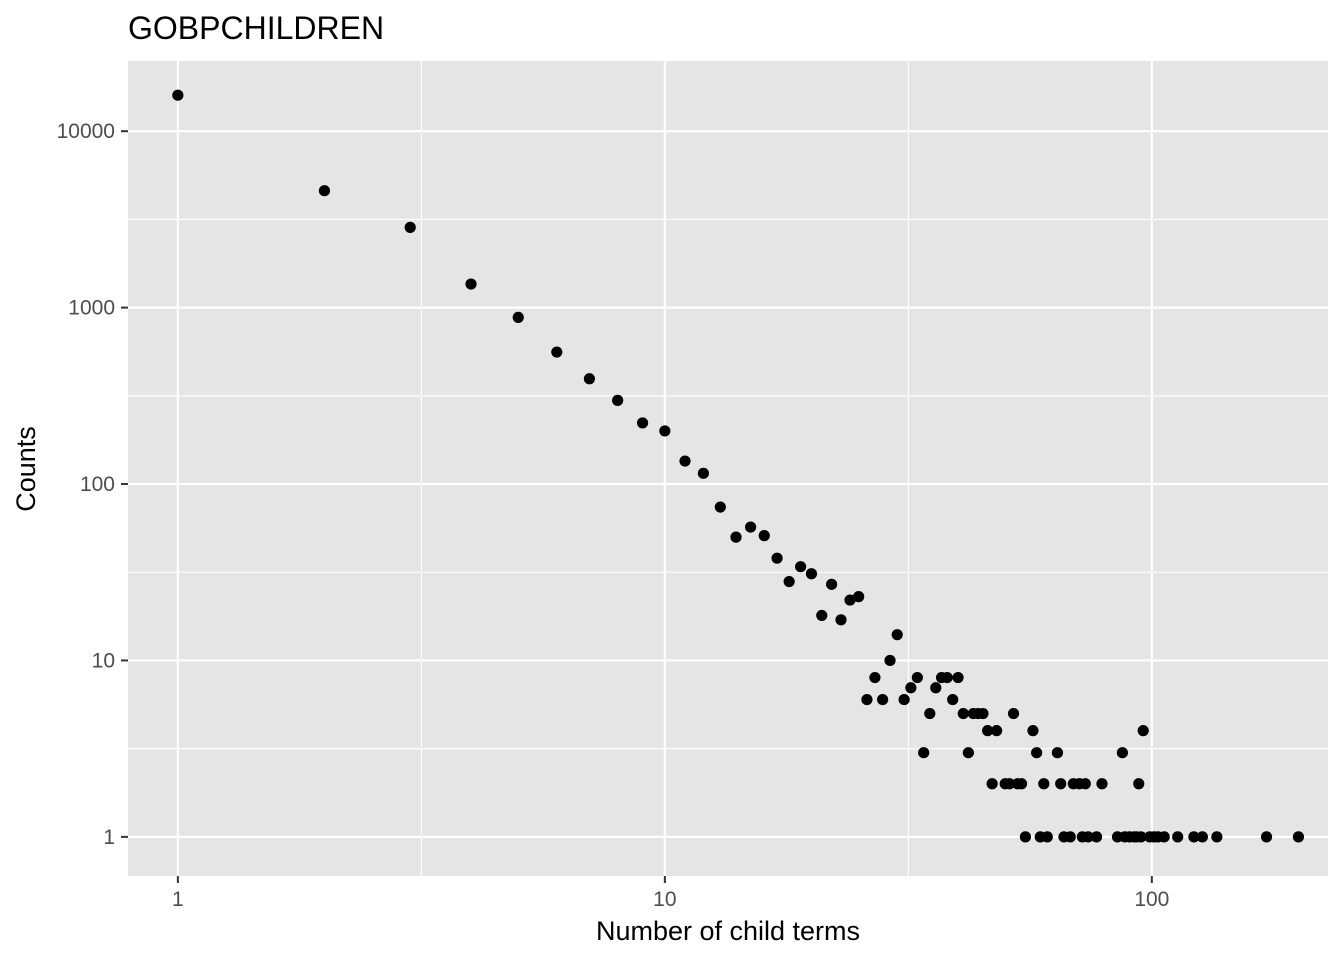 The height and width of the screenshot is (965, 1344). I want to click on x-tick-label: 100, so click(1151, 899).